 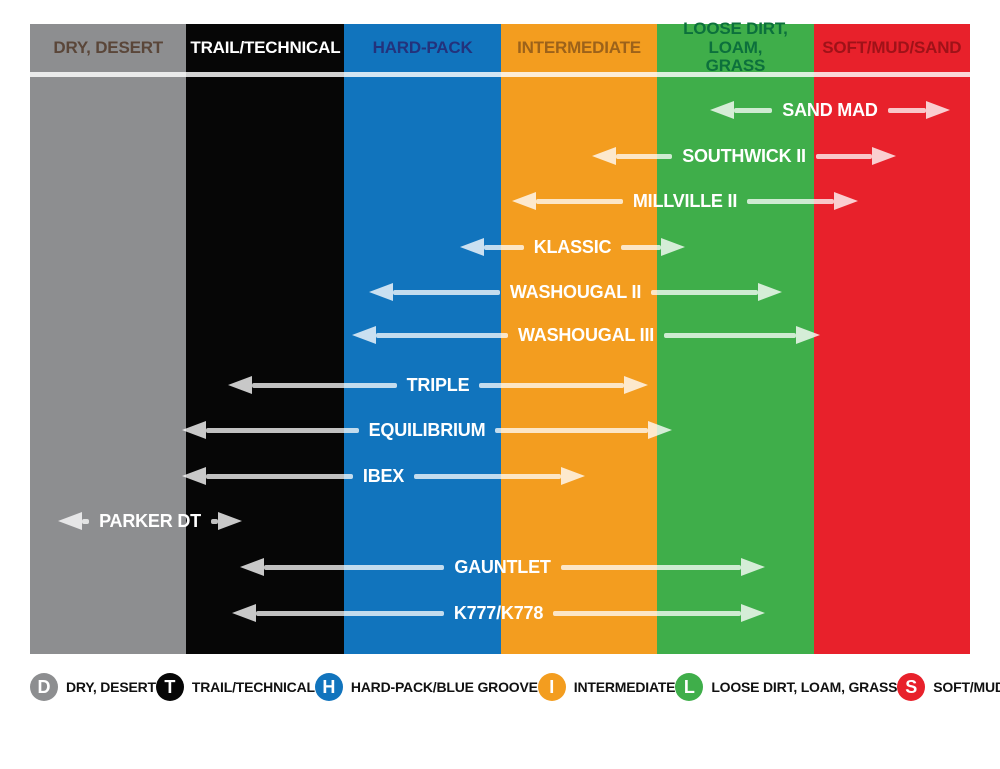 I want to click on legend-h-icon: H, so click(x=328, y=687).